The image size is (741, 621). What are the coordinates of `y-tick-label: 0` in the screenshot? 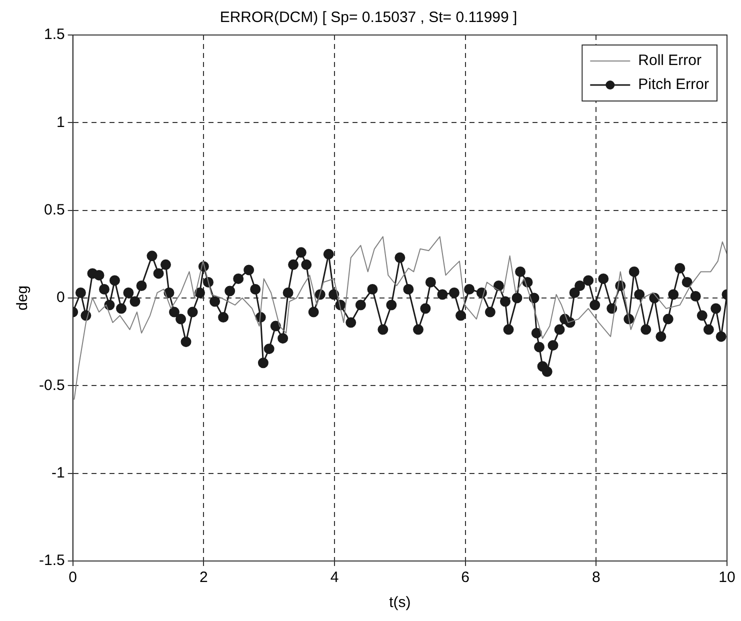 It's located at (60, 297).